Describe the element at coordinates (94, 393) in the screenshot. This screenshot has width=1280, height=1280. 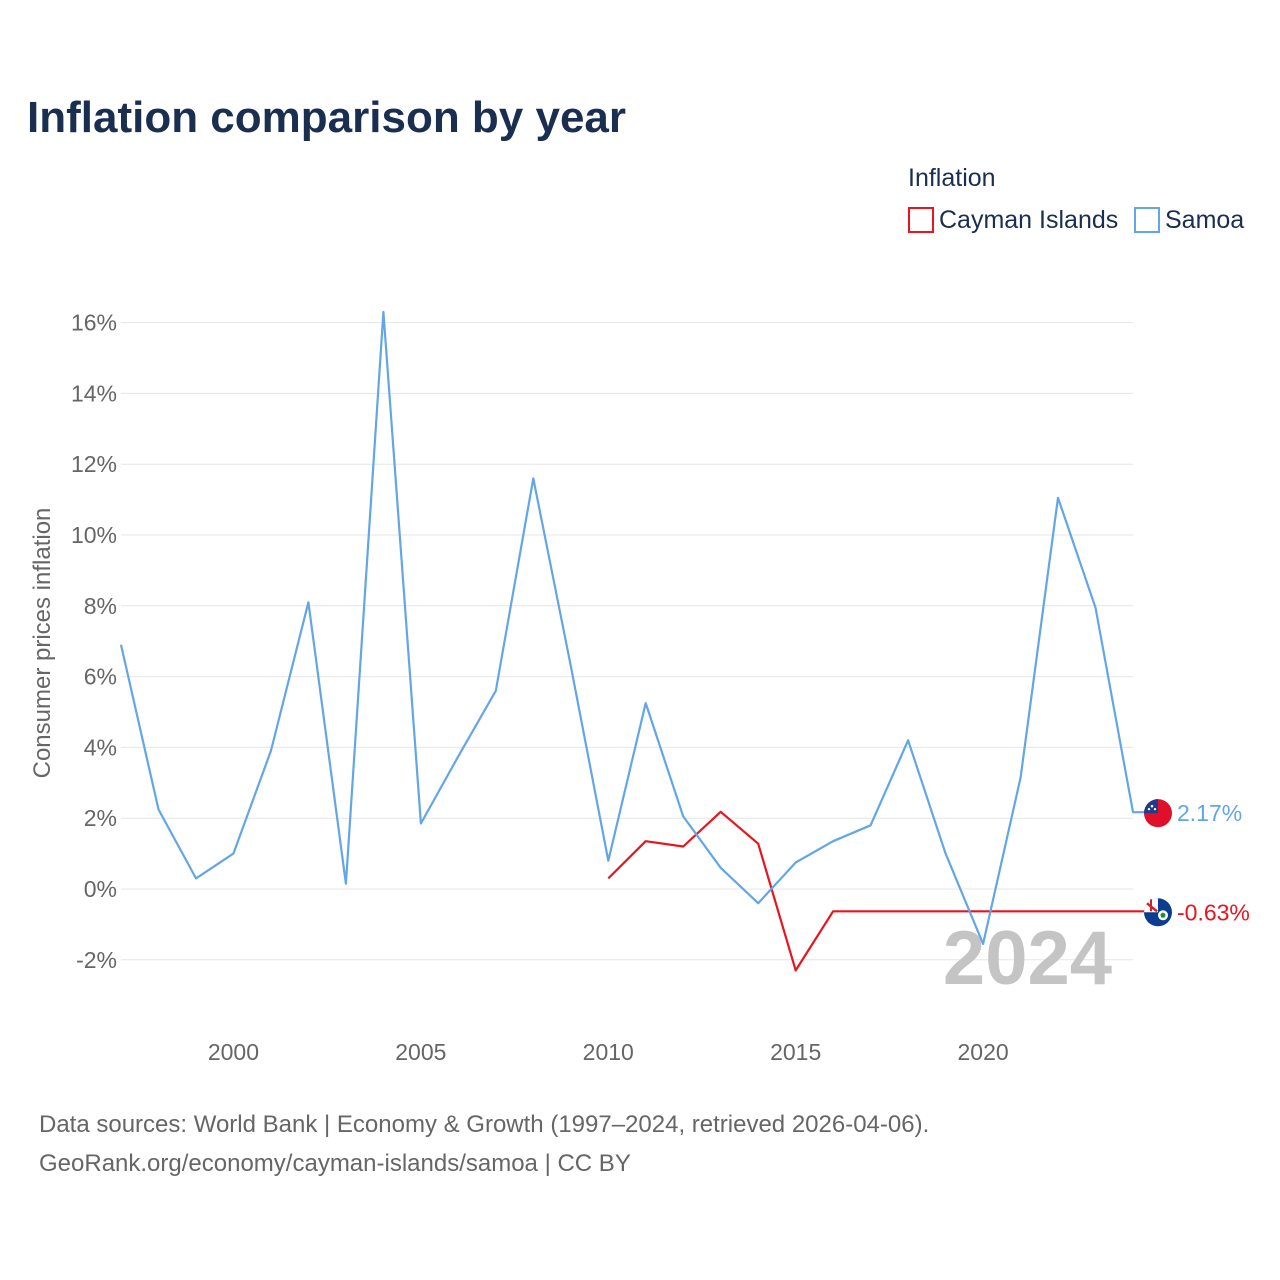
I see `y-tick-label: 14%` at that location.